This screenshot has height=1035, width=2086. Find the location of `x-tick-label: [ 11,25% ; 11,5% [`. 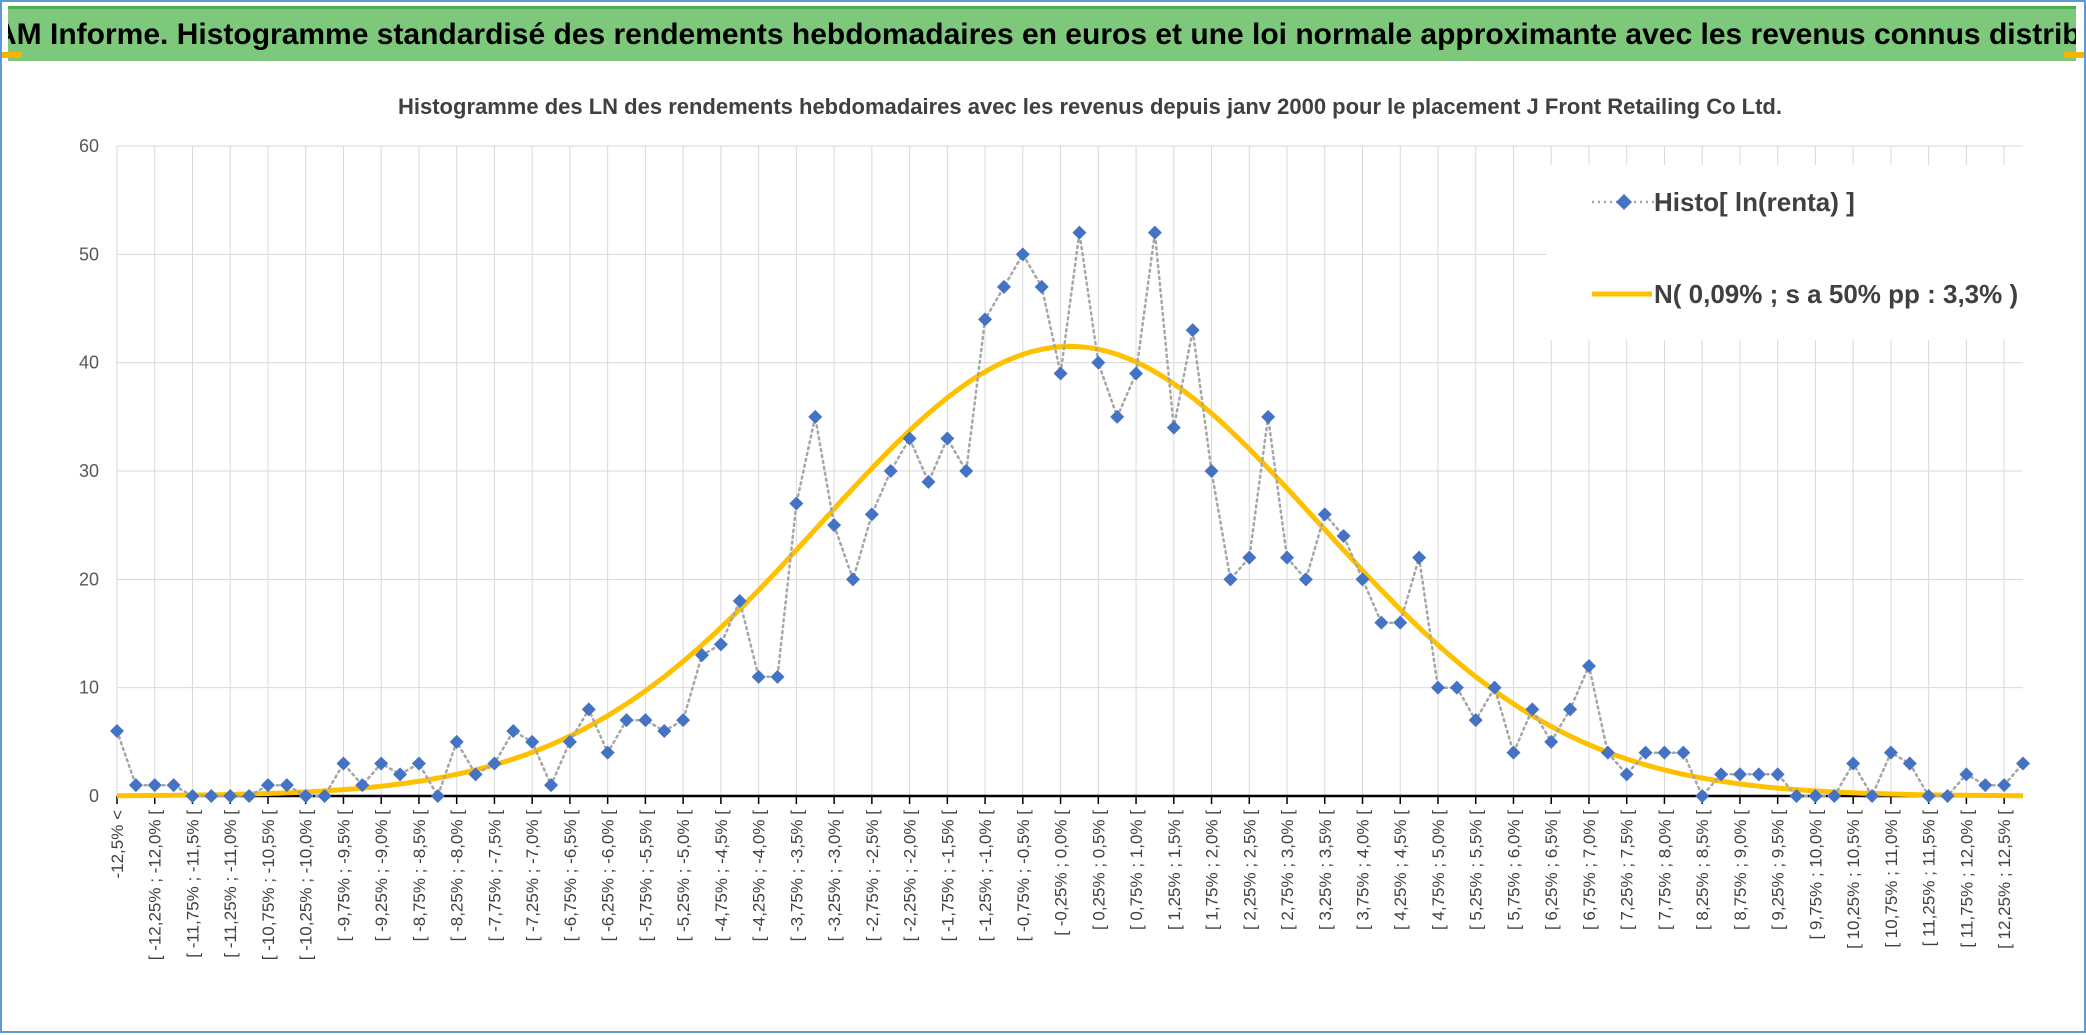

x-tick-label: [ 11,25% ; 11,5% [ is located at coordinates (1929, 878).